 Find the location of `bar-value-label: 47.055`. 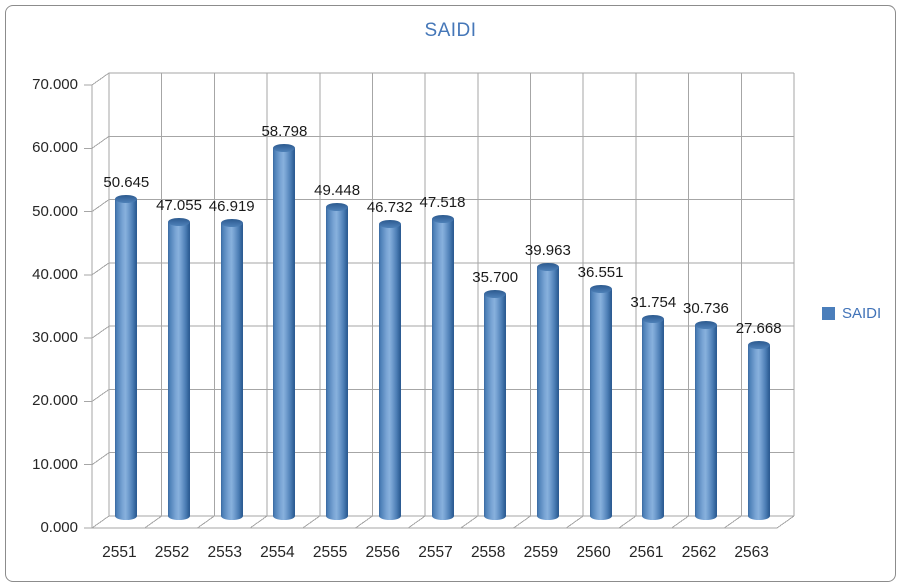

bar-value-label: 47.055 is located at coordinates (179, 206).